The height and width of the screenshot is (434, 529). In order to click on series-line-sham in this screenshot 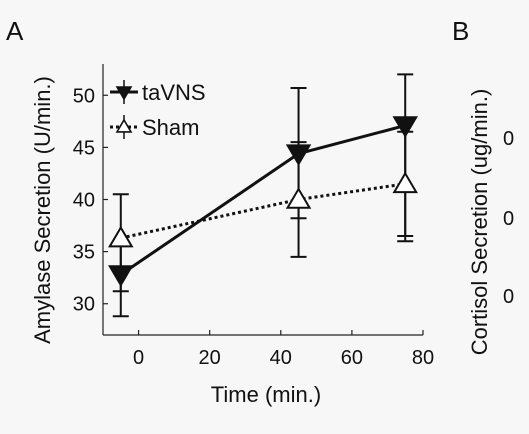, I will do `click(263, 211)`.